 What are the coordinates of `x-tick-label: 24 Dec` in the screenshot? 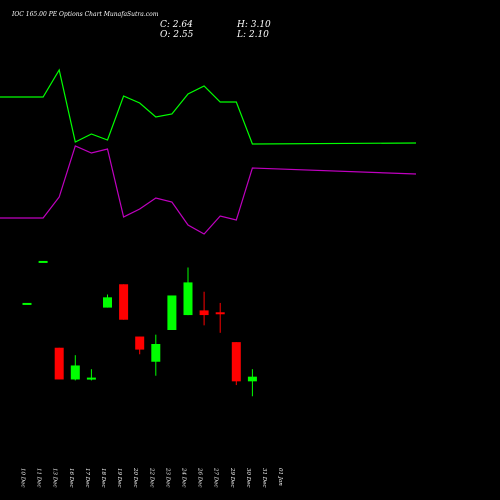 It's located at (184, 477).